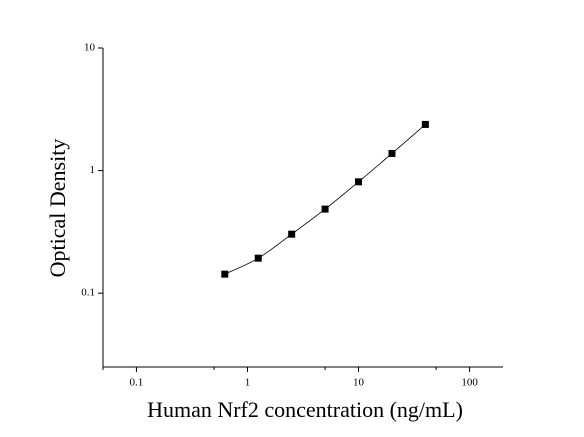 The image size is (584, 437). I want to click on y-axis-title: Optical Density, so click(57, 208).